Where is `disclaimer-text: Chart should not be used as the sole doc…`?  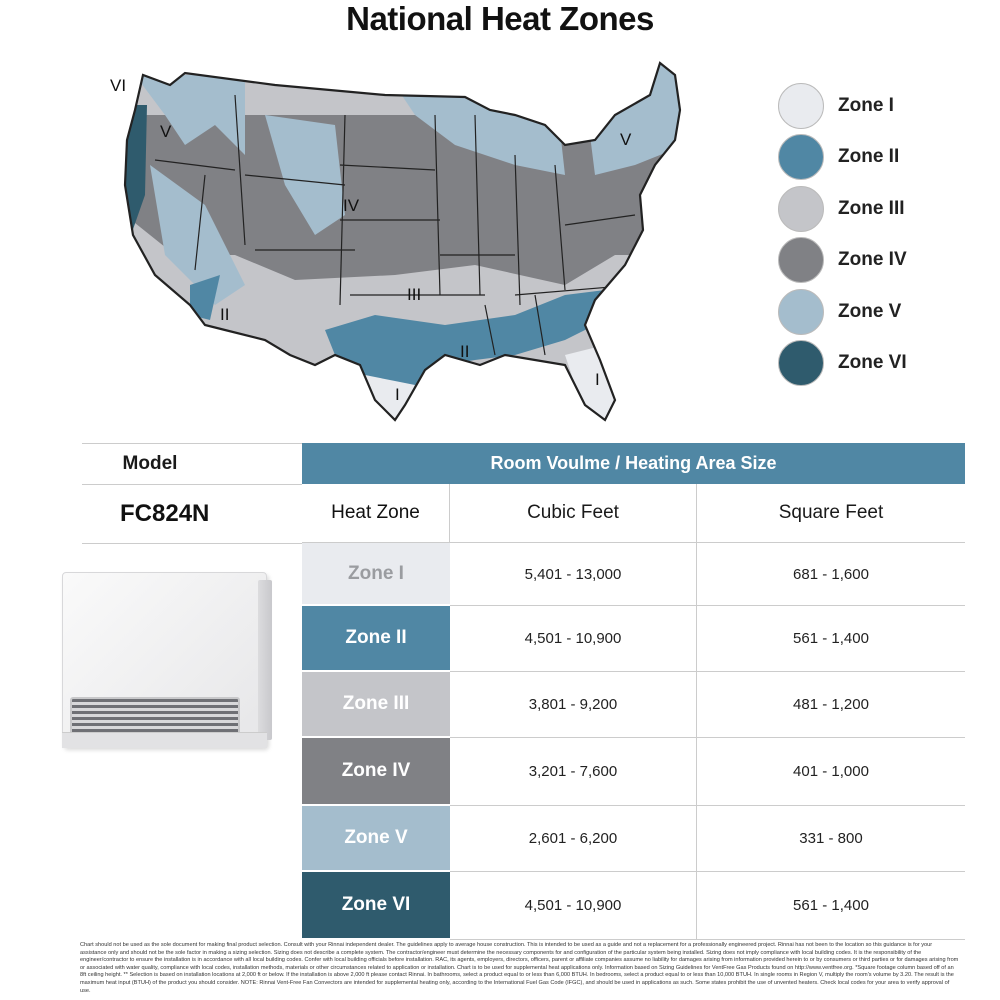 disclaimer-text: Chart should not be used as the sole doc… is located at coordinates (519, 968).